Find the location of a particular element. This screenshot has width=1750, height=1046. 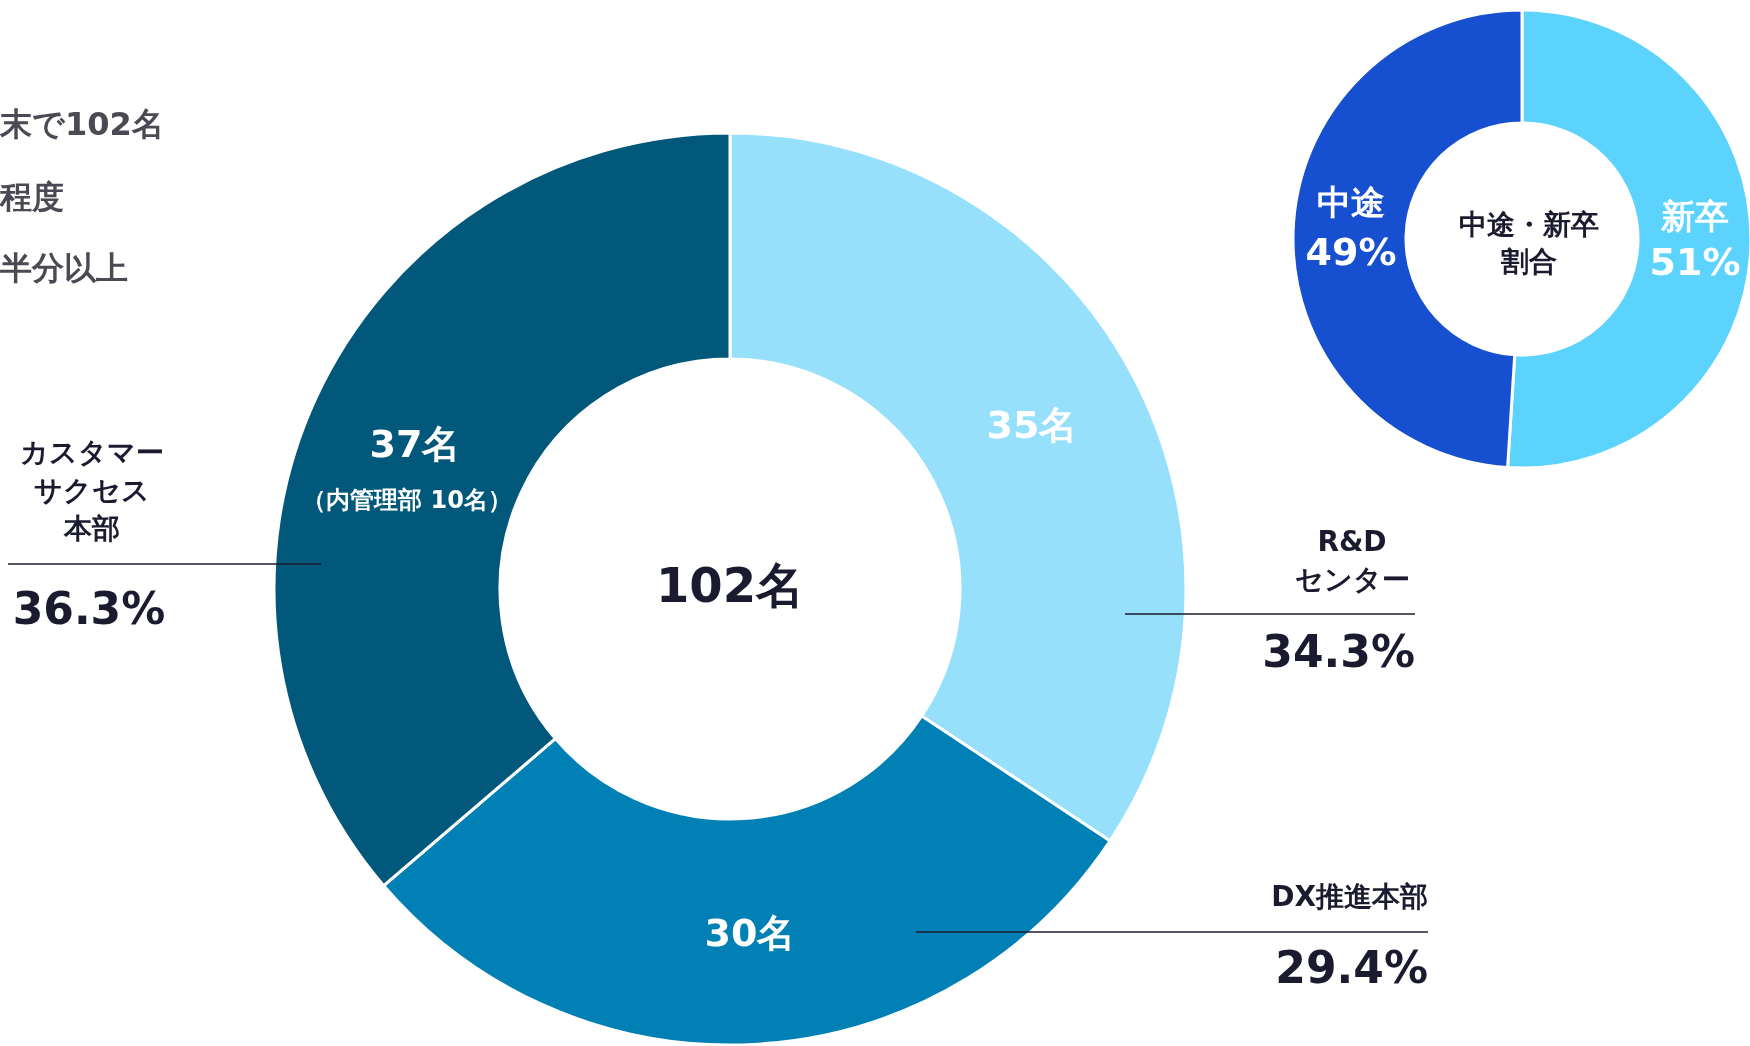

text: 34.3% is located at coordinates (1338, 651).